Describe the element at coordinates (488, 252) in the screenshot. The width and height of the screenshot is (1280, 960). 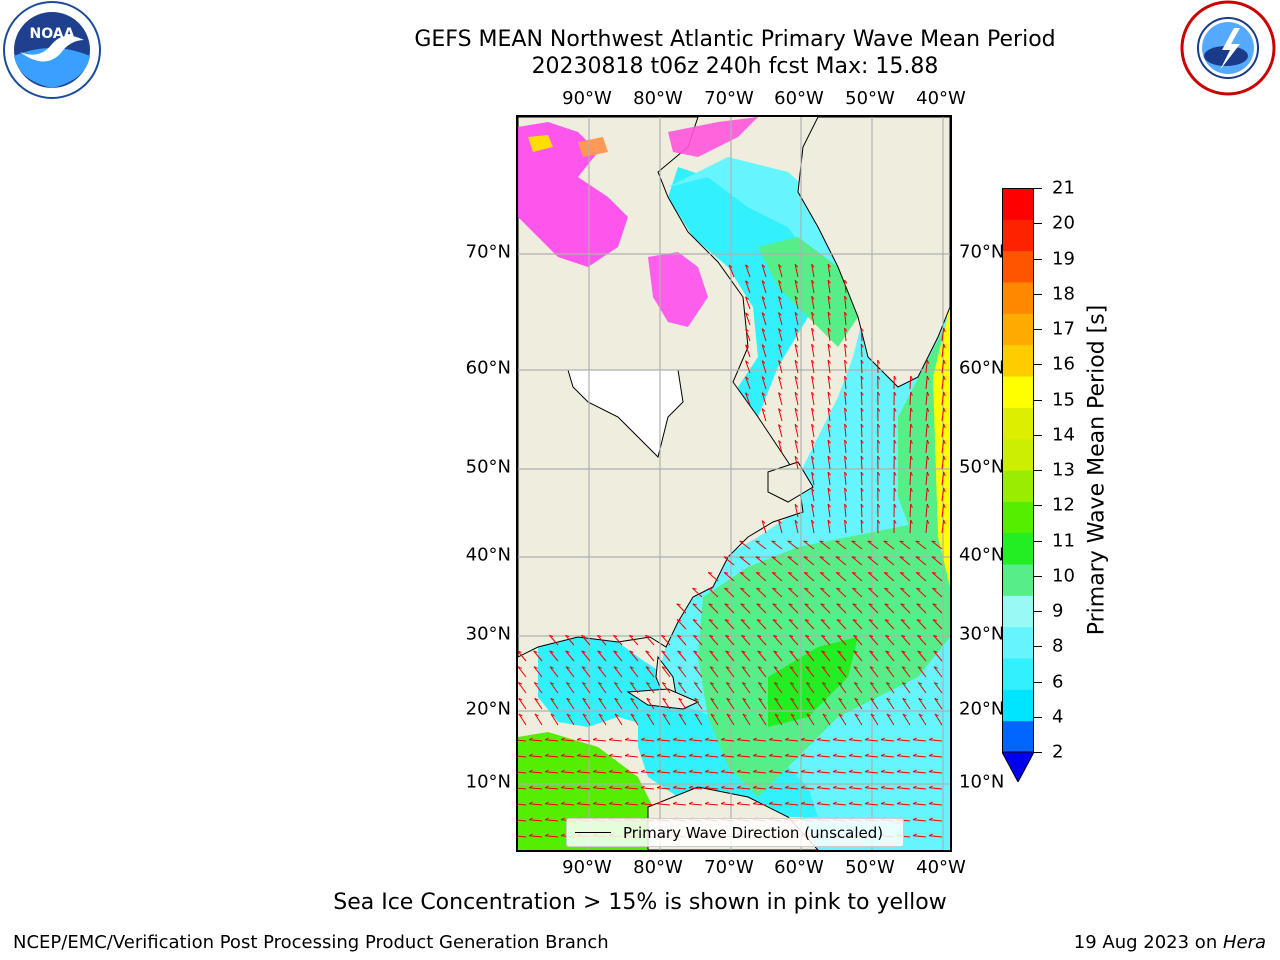
I see `lat-label-left: 70°N` at that location.